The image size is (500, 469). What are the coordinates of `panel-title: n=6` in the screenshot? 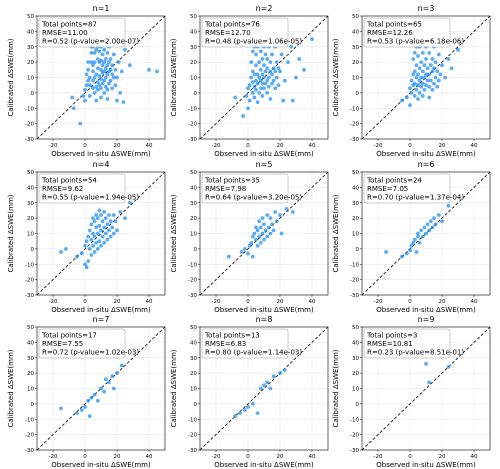 It's located at (426, 164).